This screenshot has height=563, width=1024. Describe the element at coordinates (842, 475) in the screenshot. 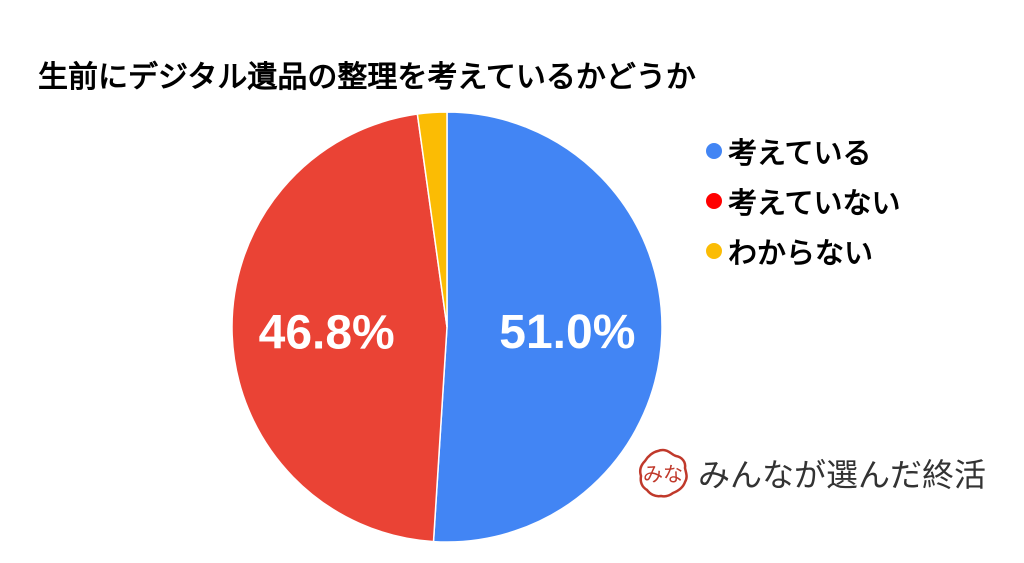

I see `watermark-text: みんなが選んだ終活` at that location.